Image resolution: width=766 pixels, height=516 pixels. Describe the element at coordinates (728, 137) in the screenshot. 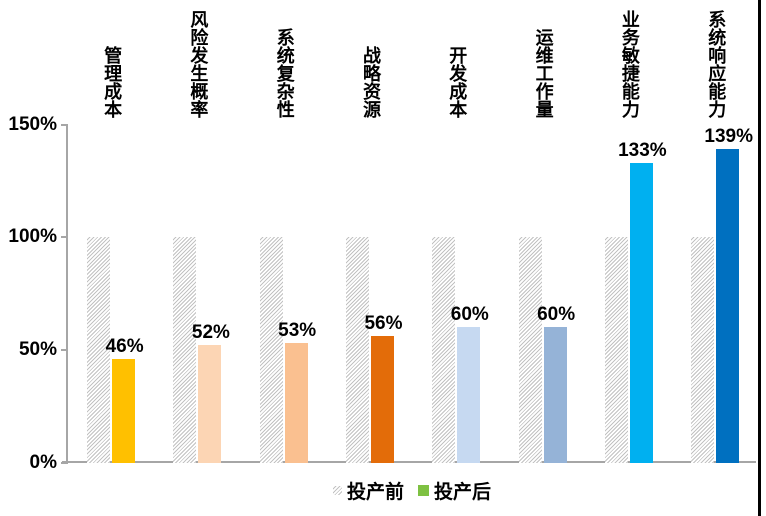

I see `value-label: 139%` at that location.